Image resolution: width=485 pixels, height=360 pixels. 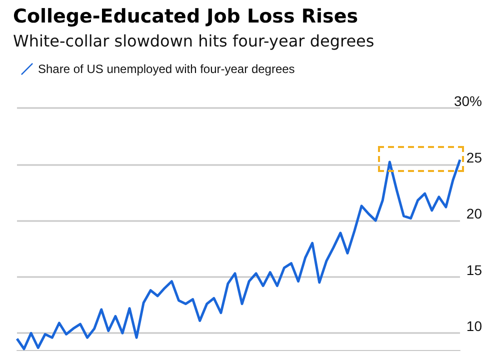 What do you see at coordinates (166, 69) in the screenshot?
I see `legend-label: Share of US unemployed with four-year degrees` at bounding box center [166, 69].